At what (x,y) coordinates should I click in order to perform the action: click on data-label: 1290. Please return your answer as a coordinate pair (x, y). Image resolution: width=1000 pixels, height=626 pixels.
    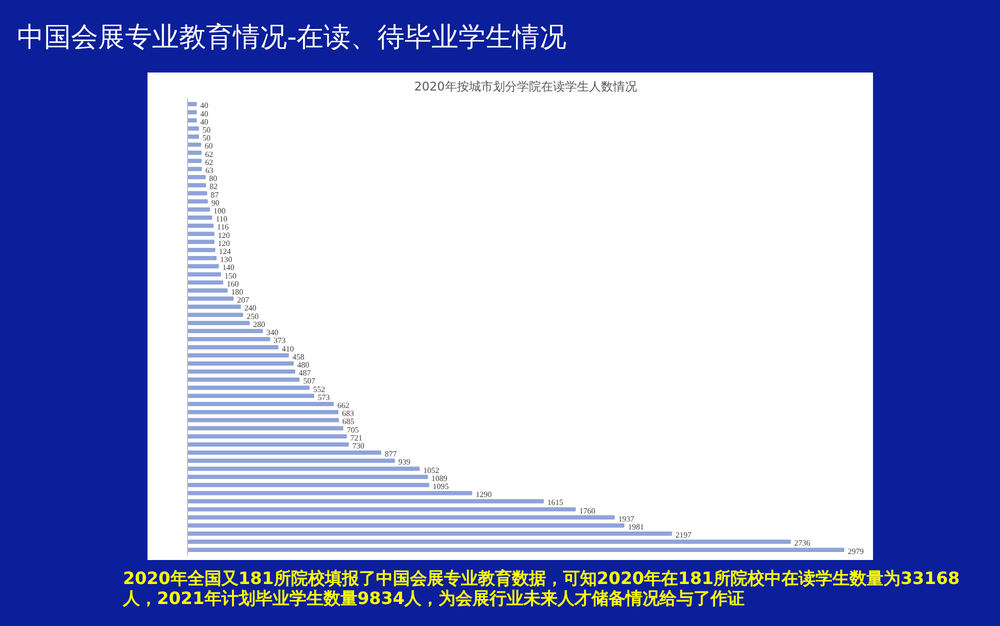
    Looking at the image, I should click on (484, 495).